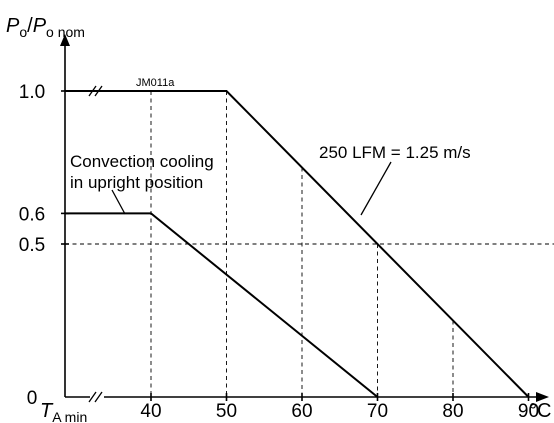 The image size is (554, 423). What do you see at coordinates (65, 40) in the screenshot?
I see `y-axis-arrow` at bounding box center [65, 40].